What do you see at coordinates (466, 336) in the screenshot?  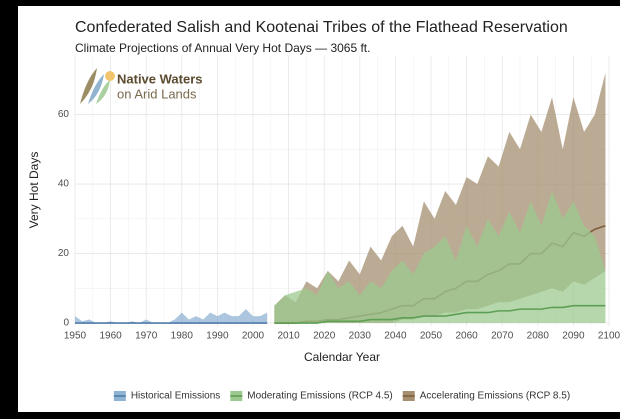 I see `x-tick-label: 2060` at bounding box center [466, 336].